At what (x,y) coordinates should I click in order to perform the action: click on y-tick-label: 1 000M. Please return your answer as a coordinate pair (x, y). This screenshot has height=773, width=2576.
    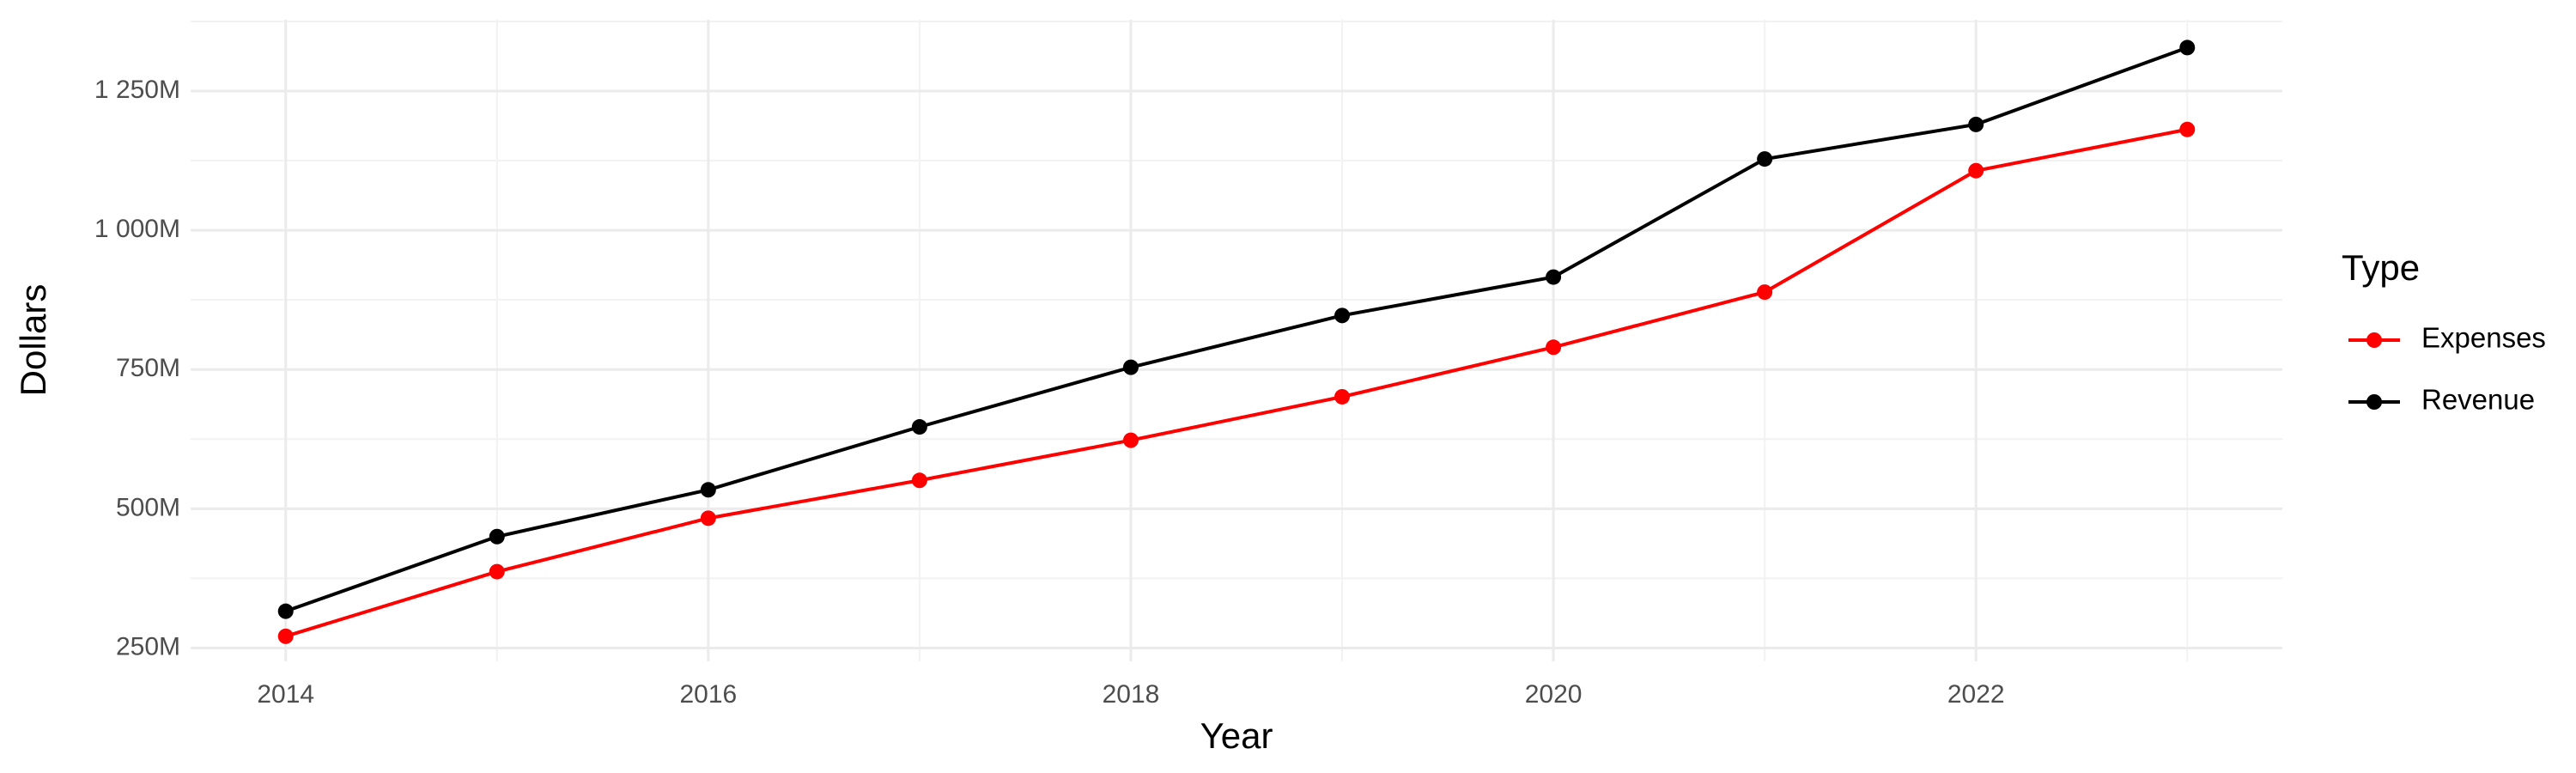
    Looking at the image, I should click on (137, 229).